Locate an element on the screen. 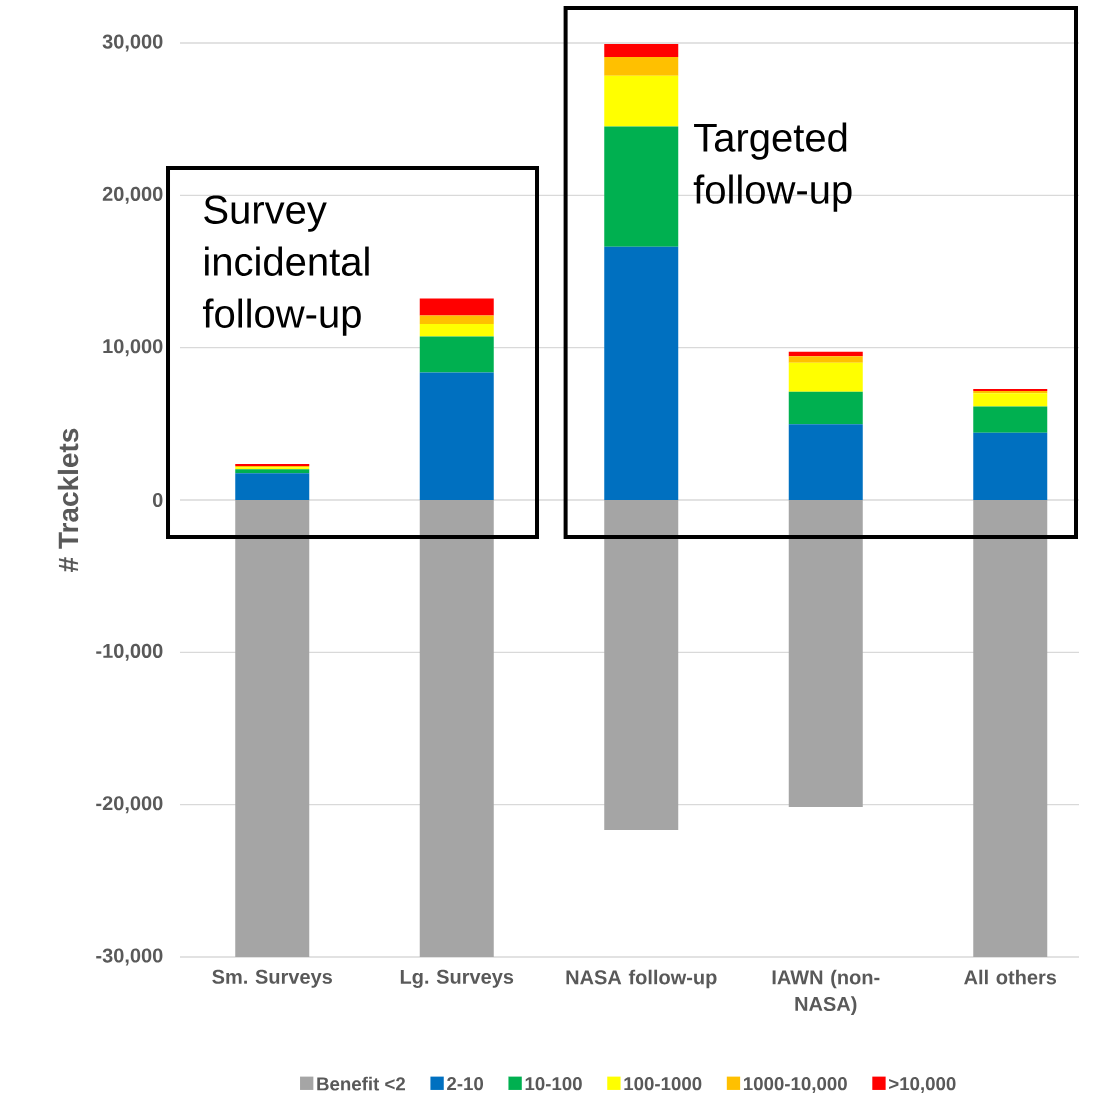  y-tick-label: -20,000 is located at coordinates (129, 805).